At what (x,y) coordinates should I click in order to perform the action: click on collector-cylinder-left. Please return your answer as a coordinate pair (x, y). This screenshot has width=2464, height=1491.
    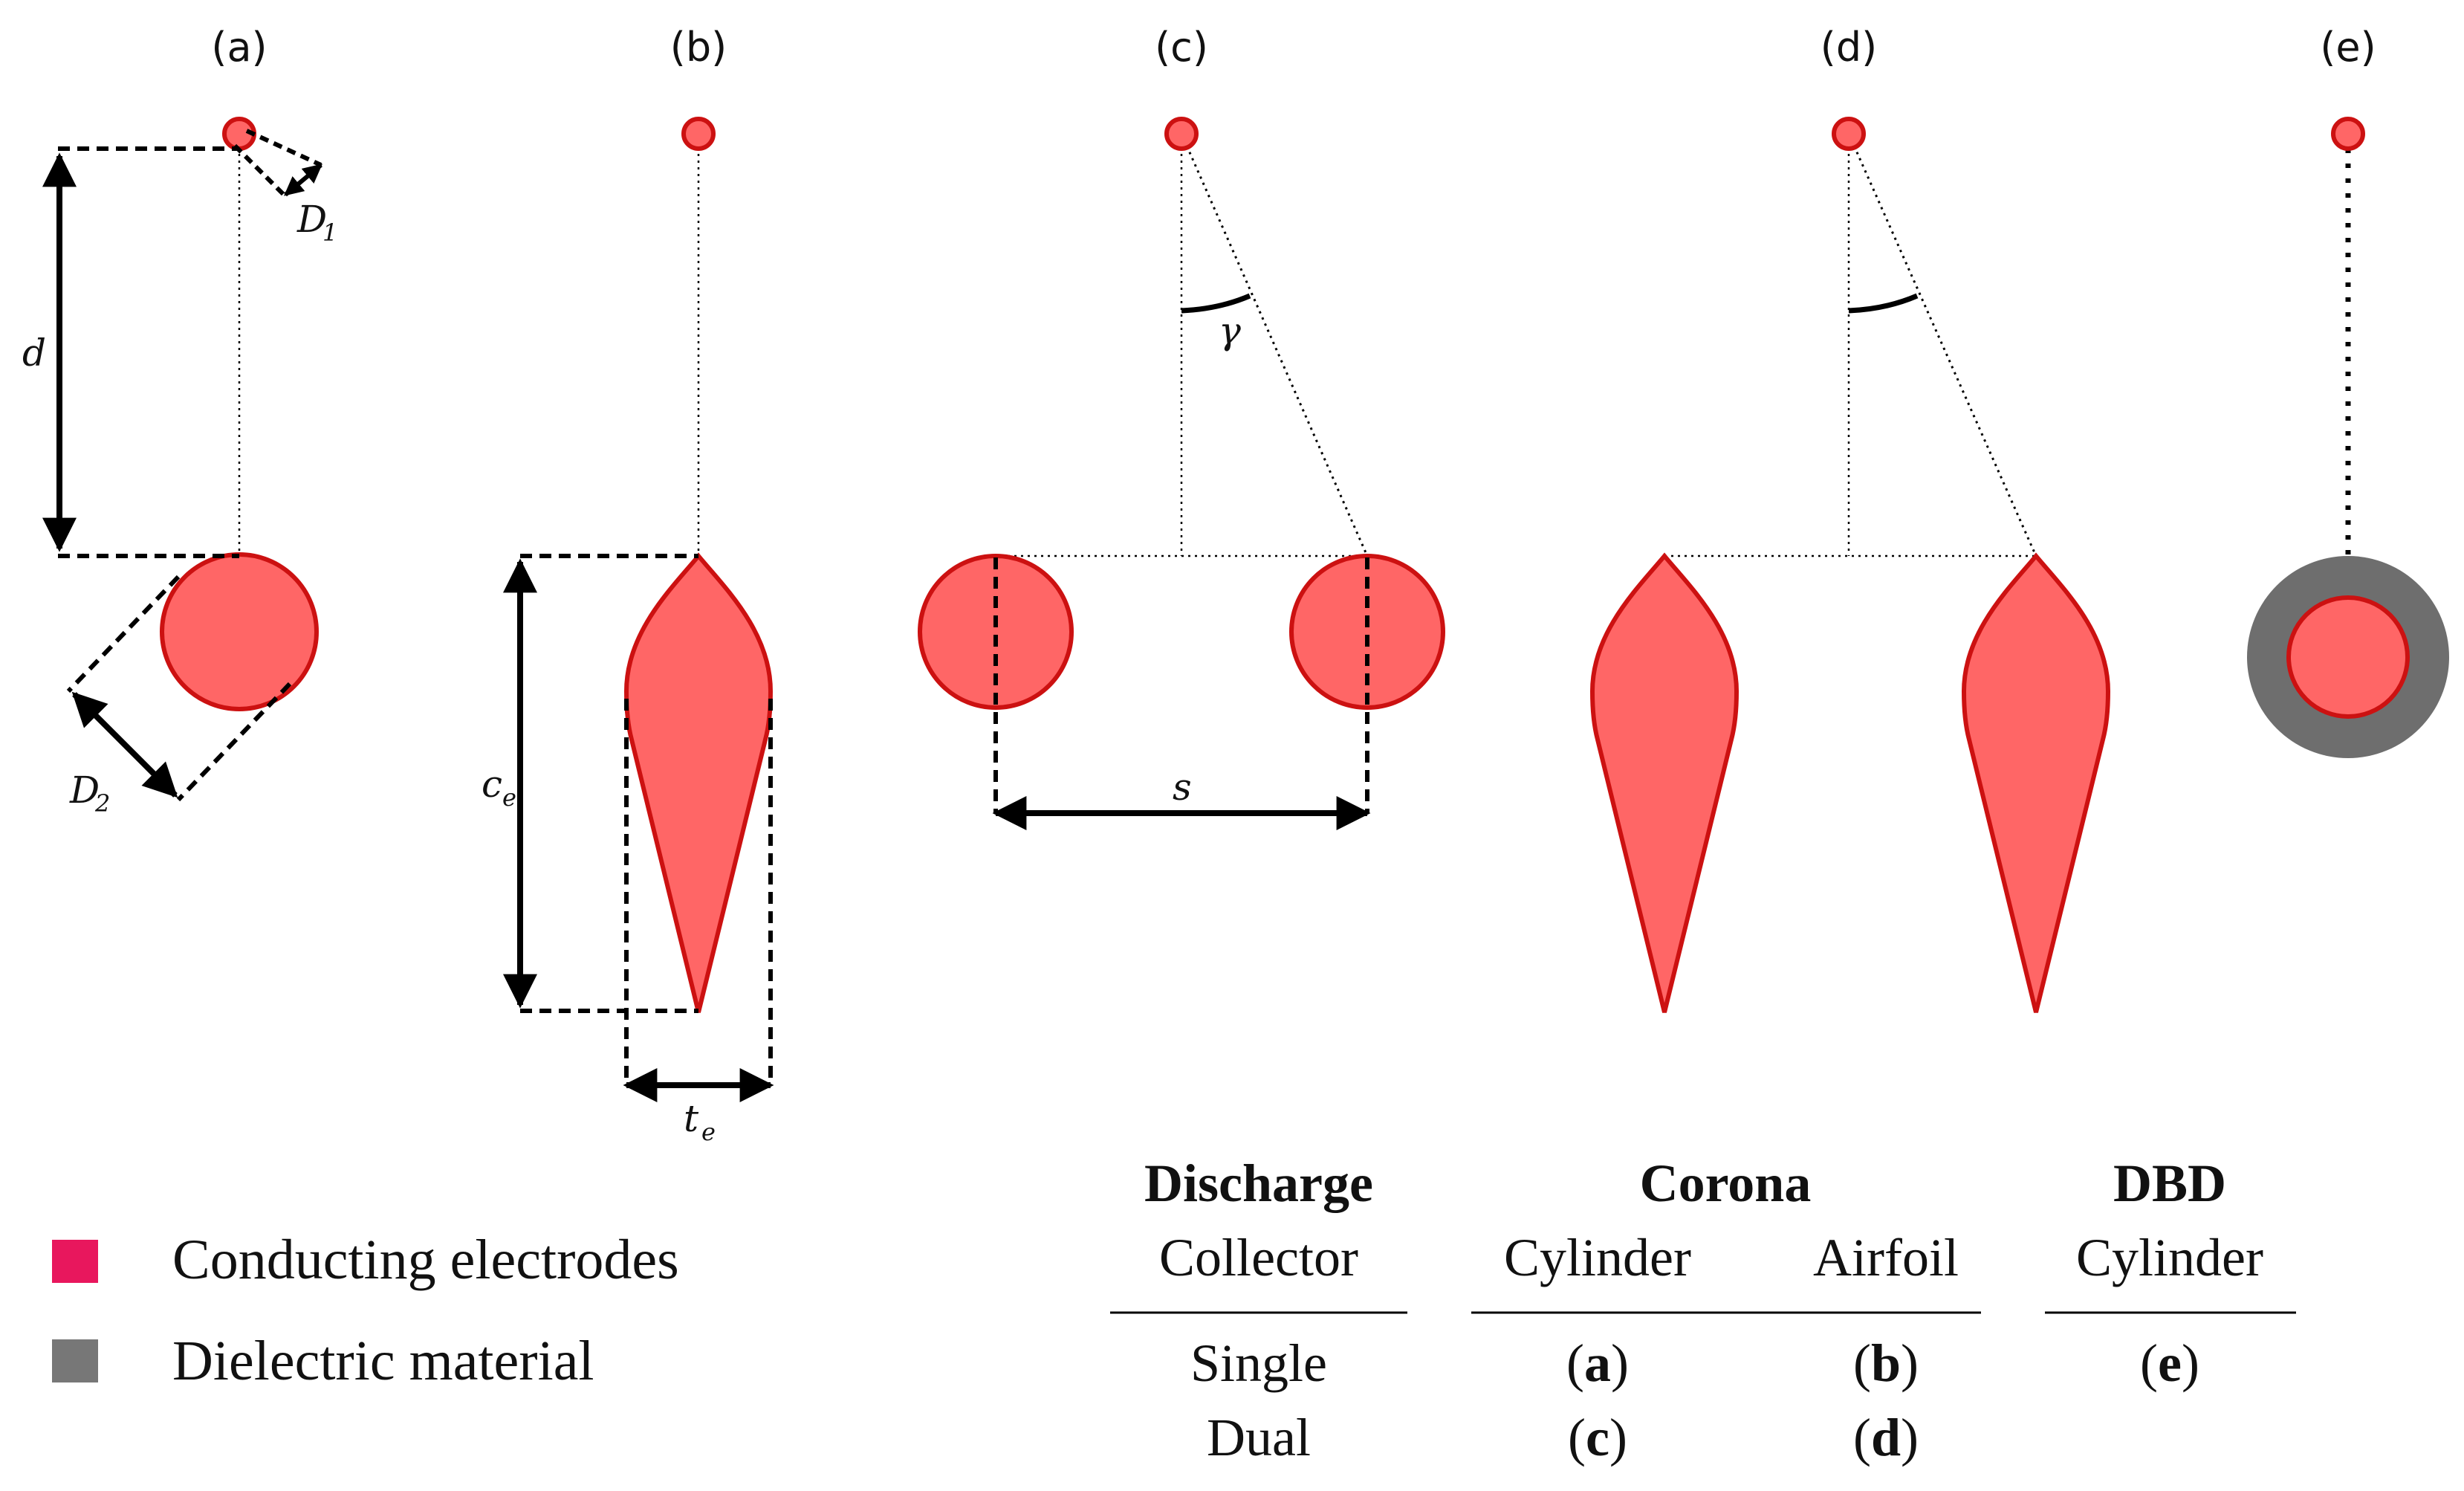
    Looking at the image, I should click on (996, 632).